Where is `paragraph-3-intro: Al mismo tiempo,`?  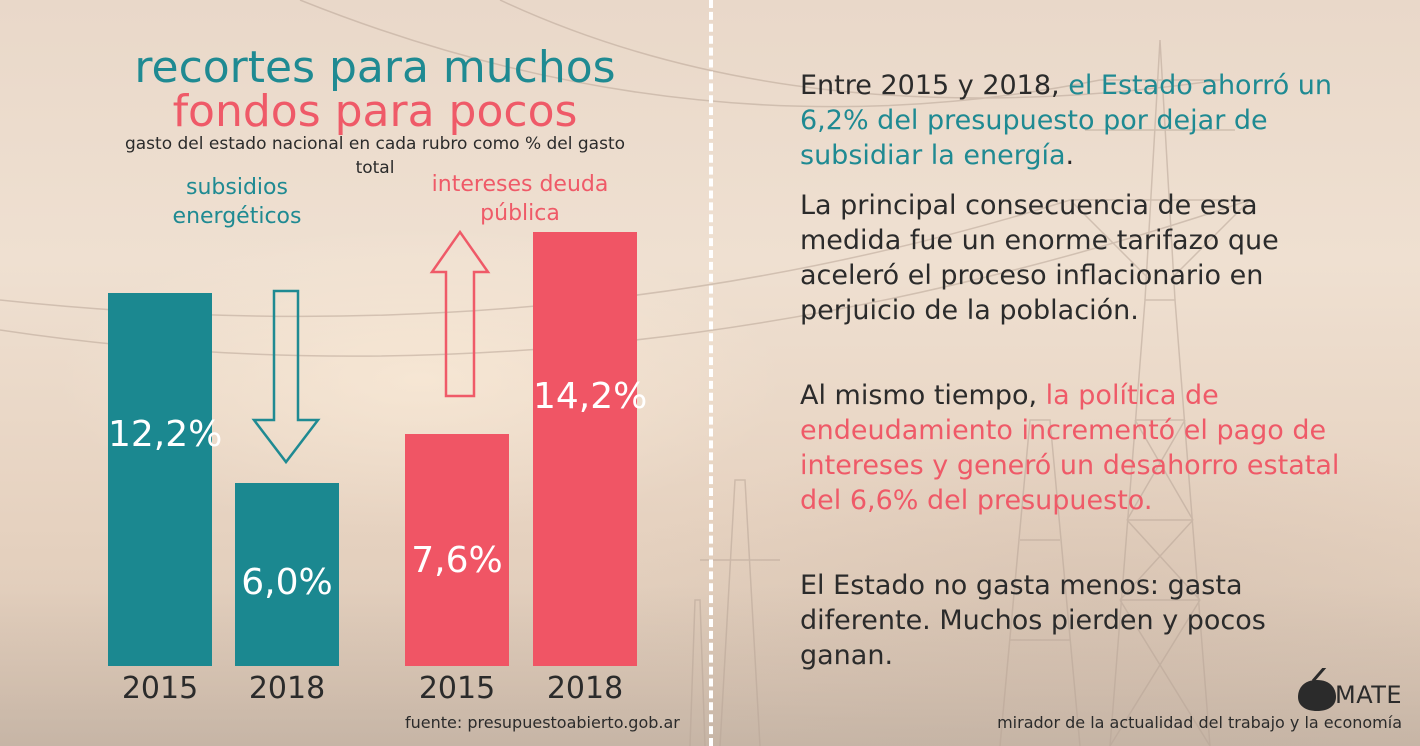
paragraph-3-intro: Al mismo tiempo, is located at coordinates (923, 395).